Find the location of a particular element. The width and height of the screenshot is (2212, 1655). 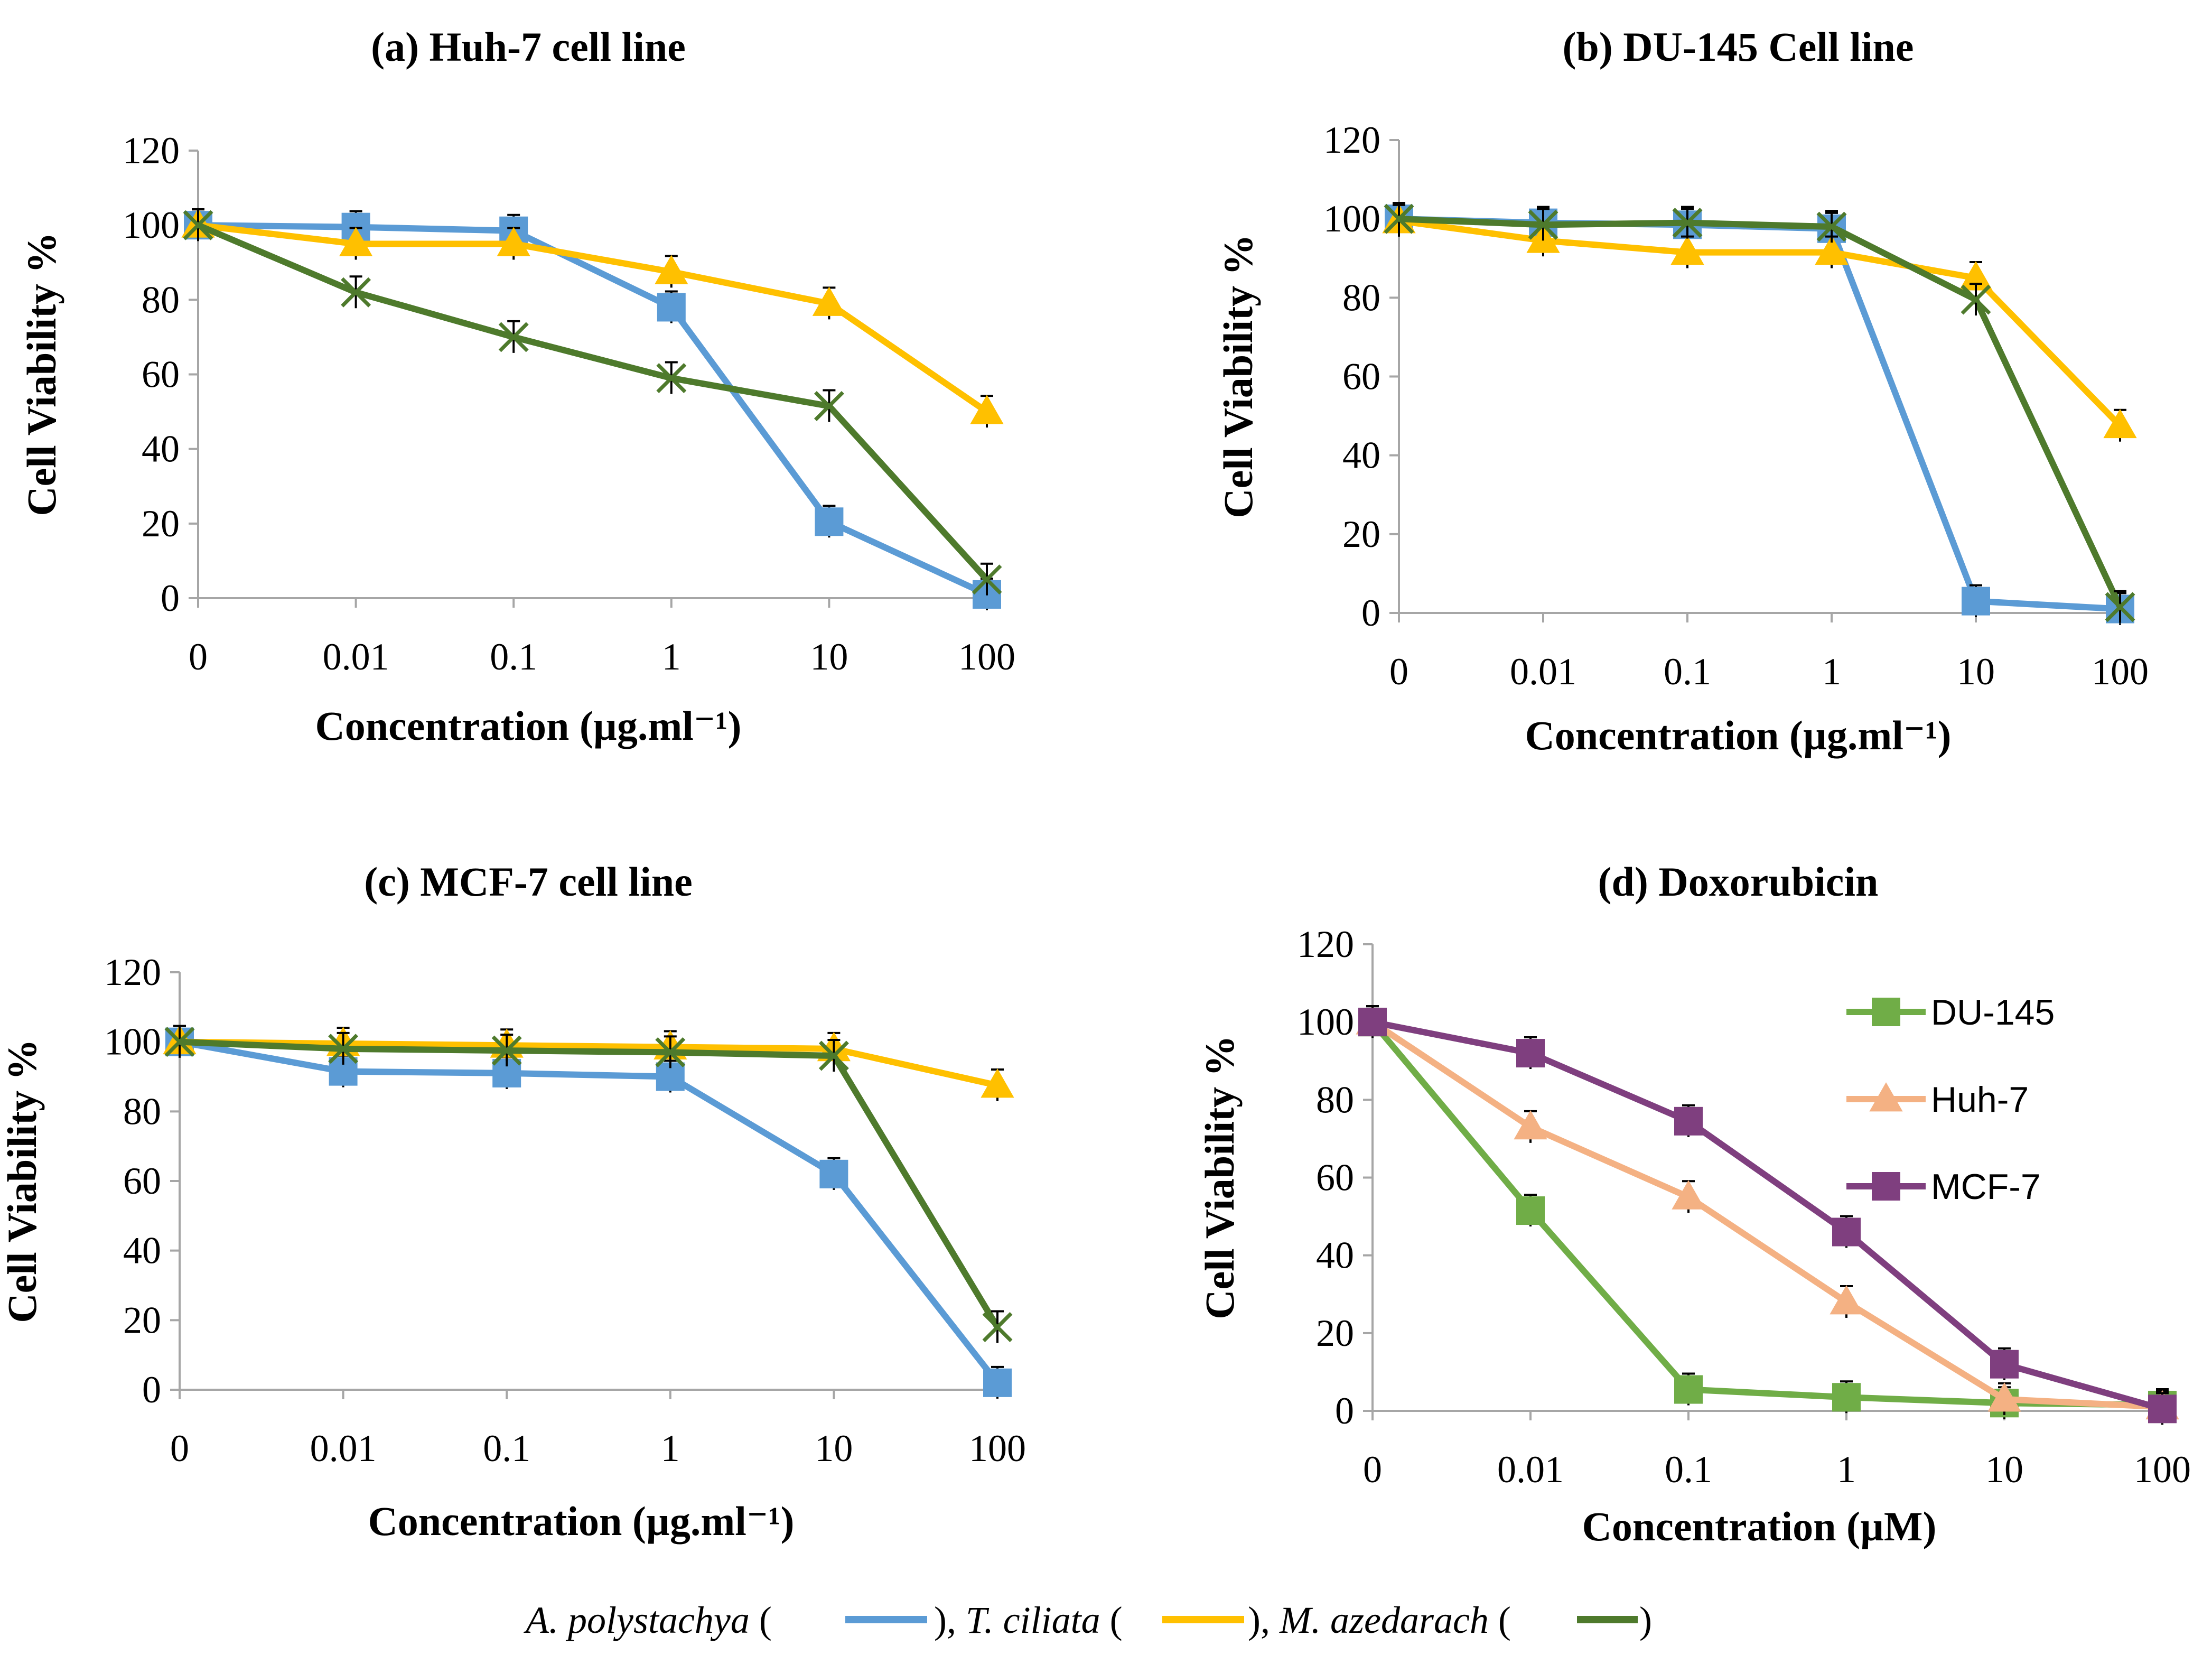

caption-open-paren-t: ( is located at coordinates (1111, 1620).